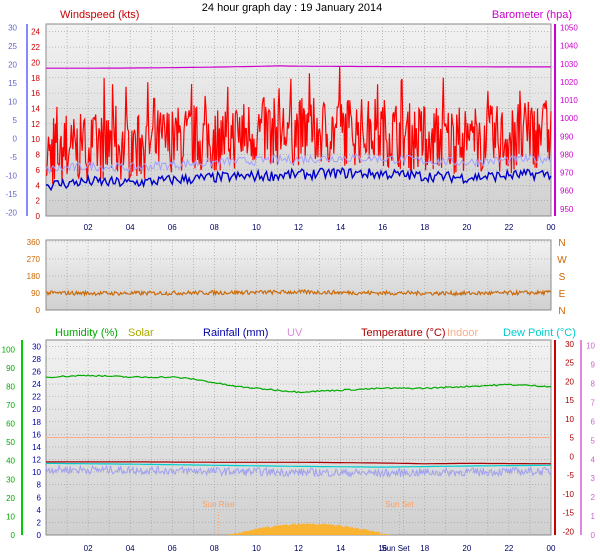 This screenshot has height=560, width=600. I want to click on rainfall-tick-label: 18, so click(36, 422).